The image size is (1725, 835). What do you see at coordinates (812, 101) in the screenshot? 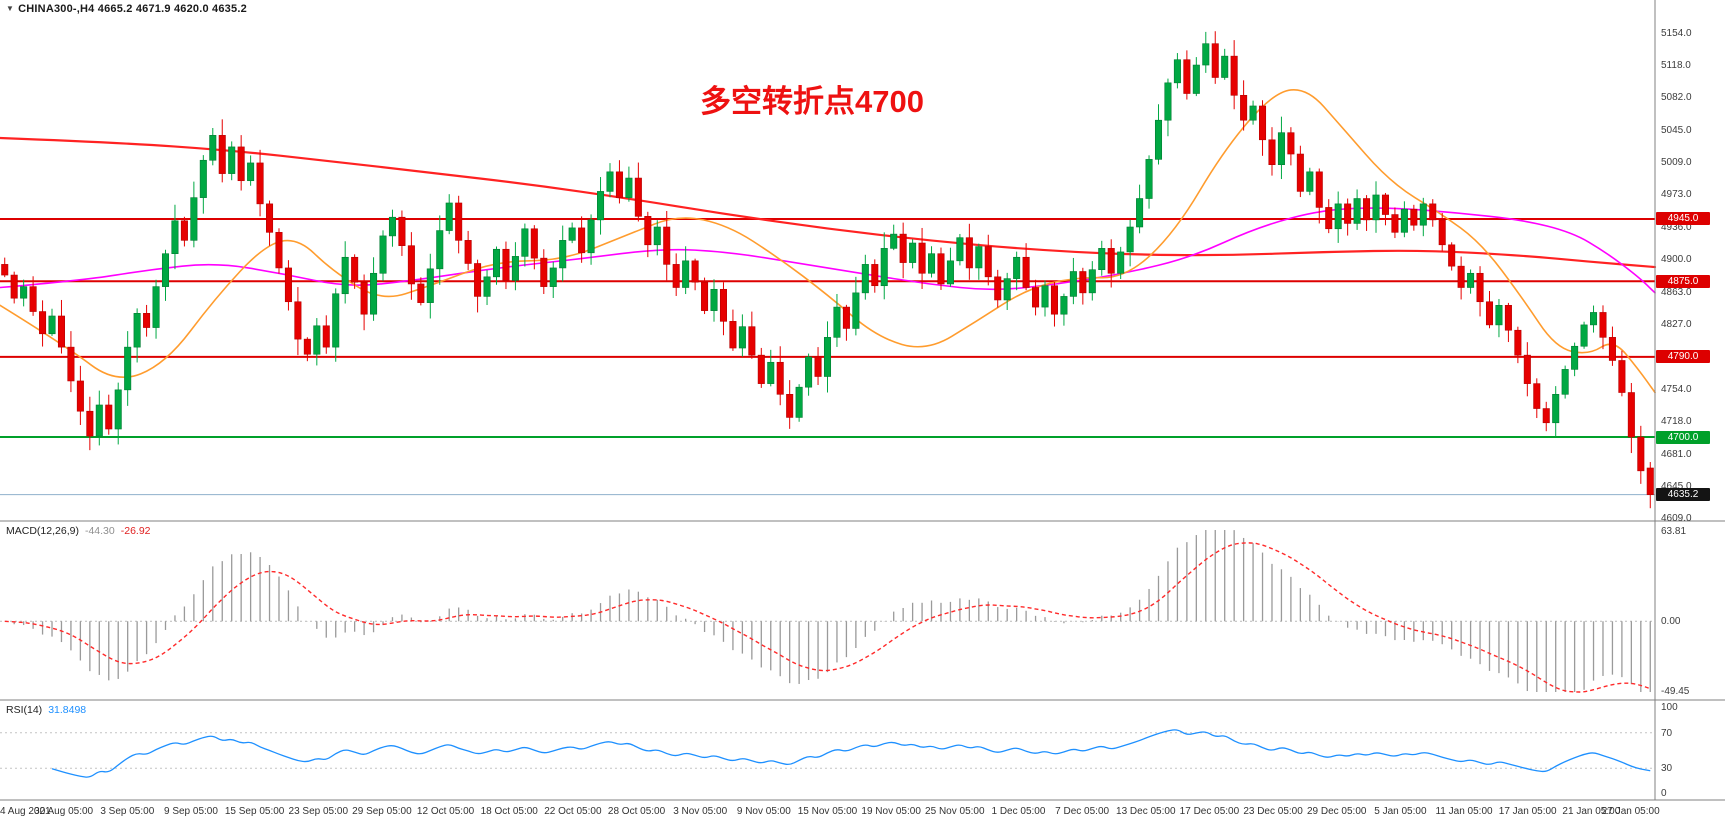
I see `annotation-text: 多空转折点4700` at bounding box center [812, 101].